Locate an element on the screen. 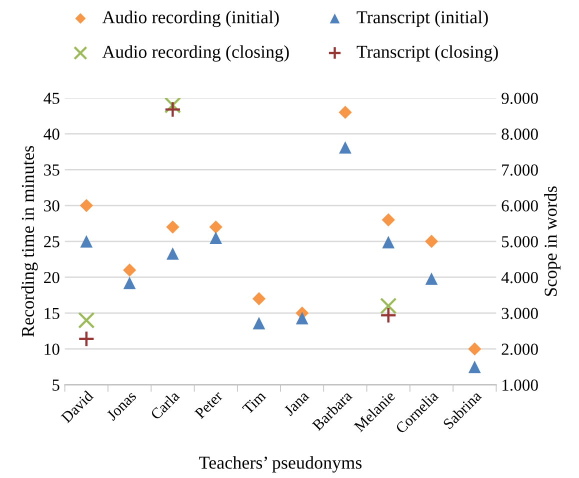 The image size is (579, 478). y2-tick-label: 4.000 is located at coordinates (519, 278).